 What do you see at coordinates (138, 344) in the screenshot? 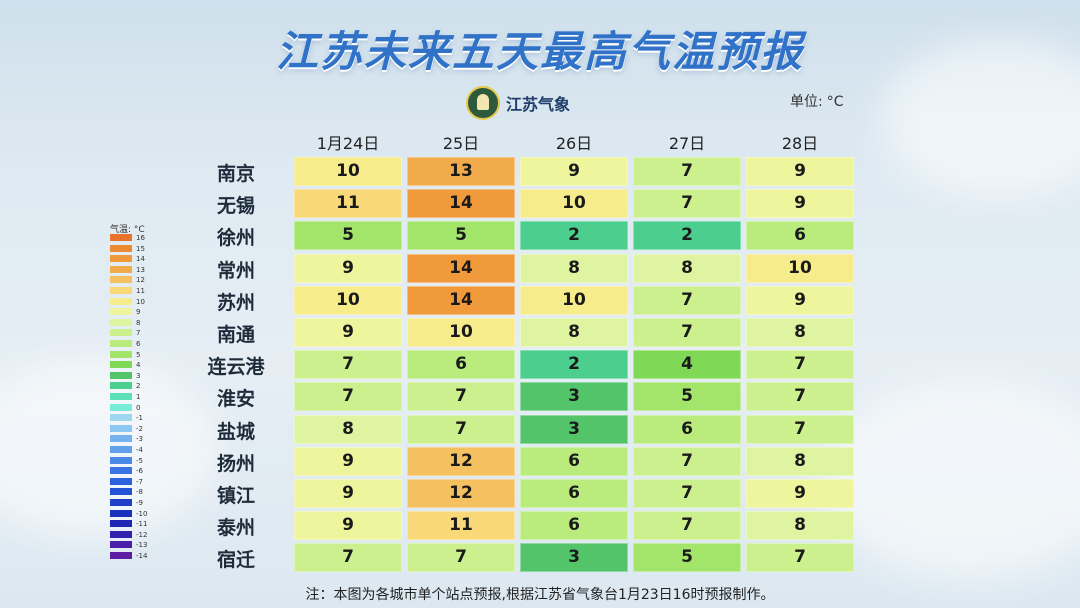
I see `legend-label: 6` at bounding box center [138, 344].